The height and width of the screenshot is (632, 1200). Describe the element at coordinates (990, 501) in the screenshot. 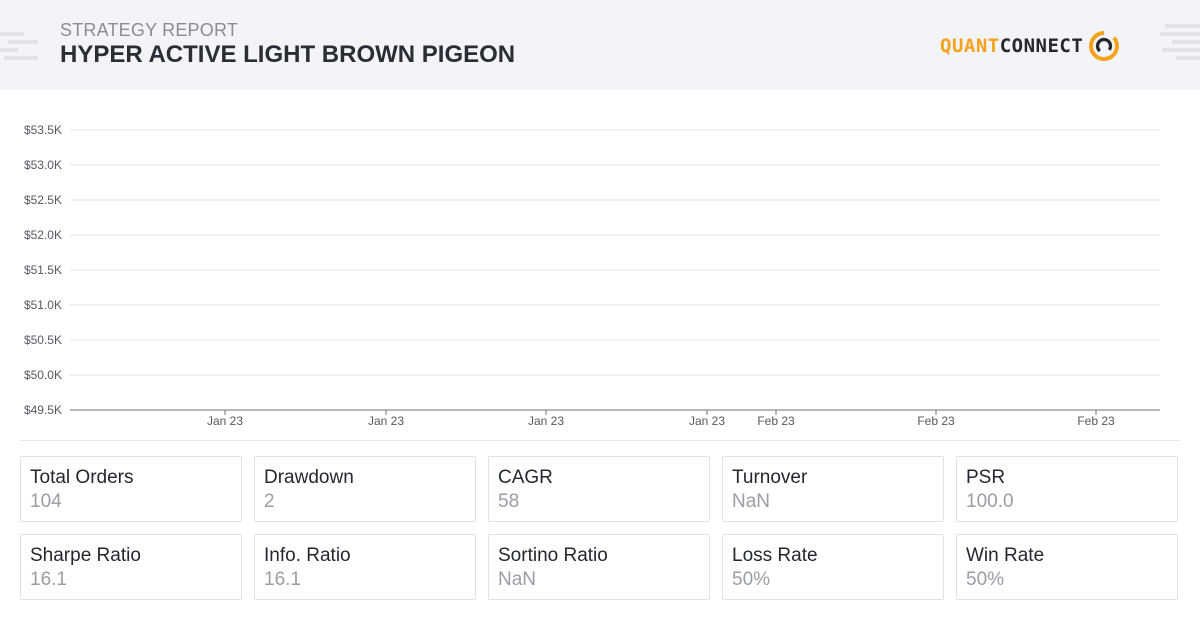

I see `stat-value: 100.0` at that location.